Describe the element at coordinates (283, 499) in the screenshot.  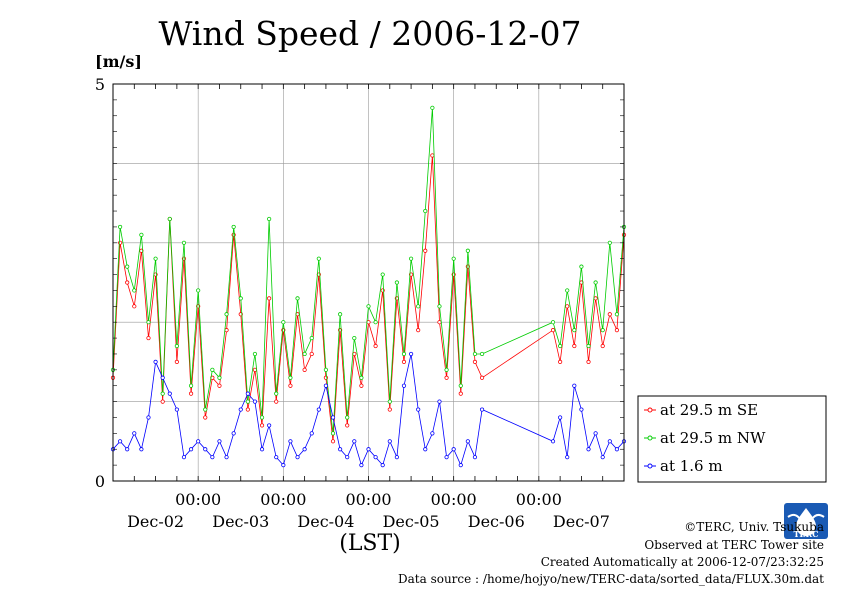
I see `x-tick-label: 00:00` at that location.